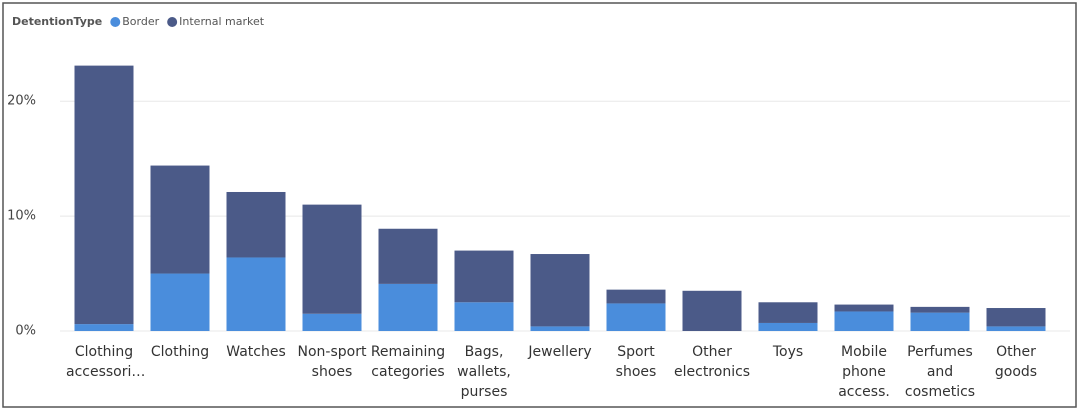 This screenshot has height=411, width=1080. I want to click on x-tick-label: Jewellery, so click(560, 352).